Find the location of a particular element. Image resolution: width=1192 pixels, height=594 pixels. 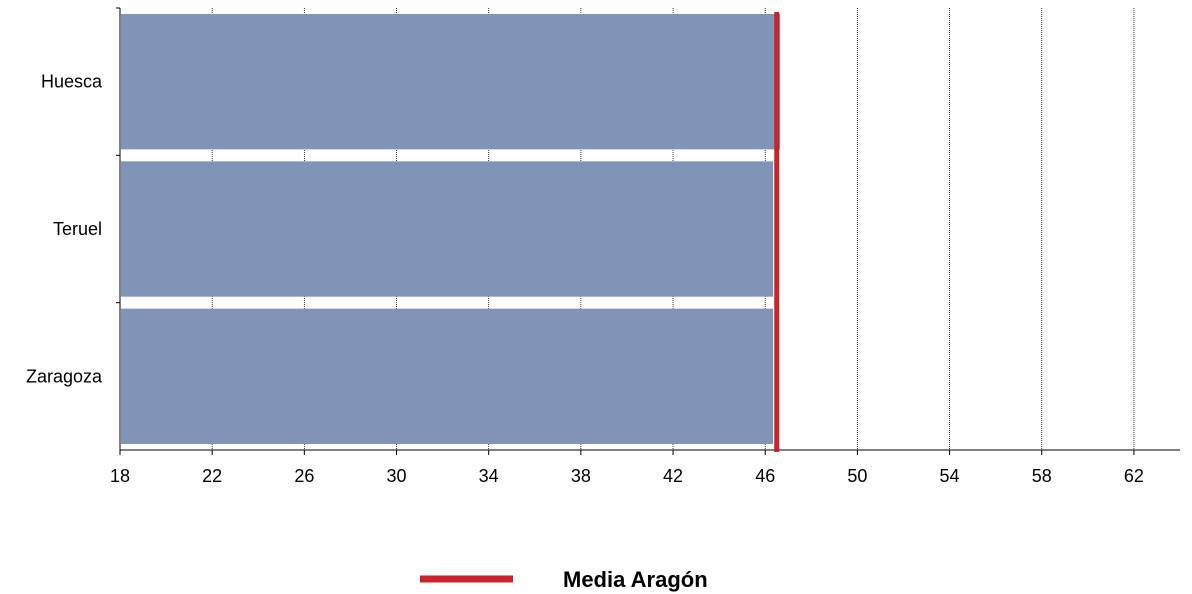

x-tick-label: 18 is located at coordinates (120, 476).